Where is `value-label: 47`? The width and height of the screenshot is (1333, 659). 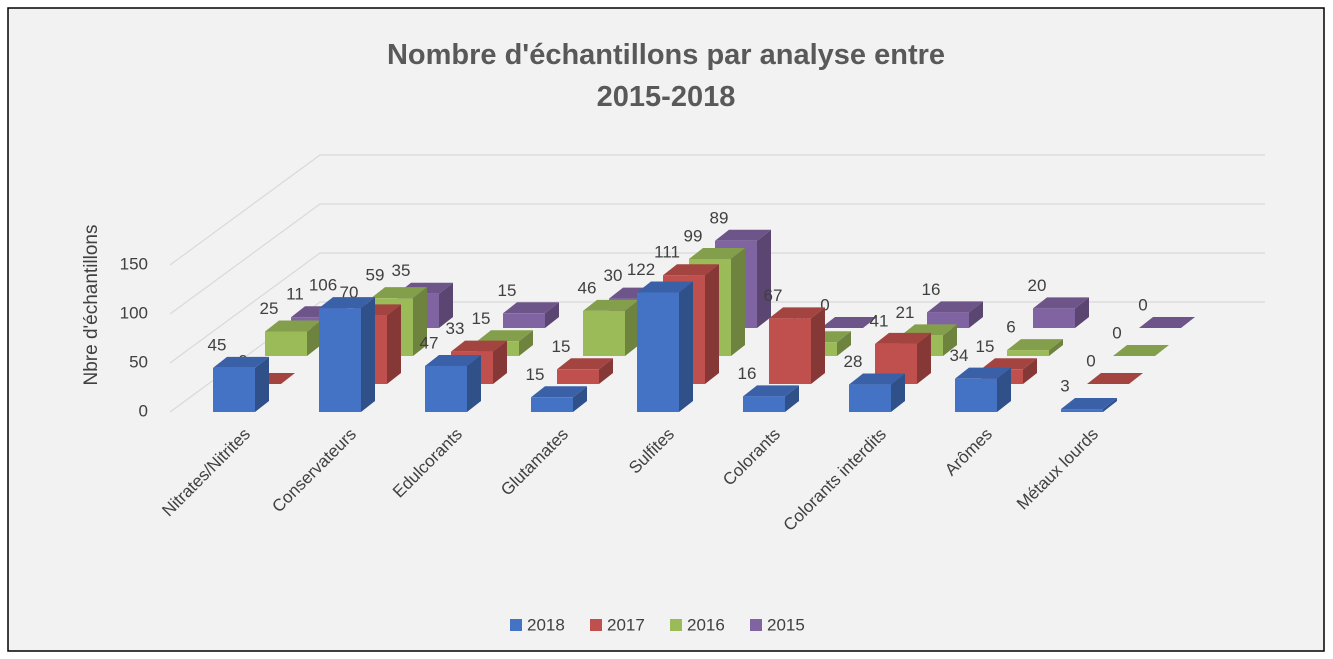
value-label: 47 is located at coordinates (429, 342).